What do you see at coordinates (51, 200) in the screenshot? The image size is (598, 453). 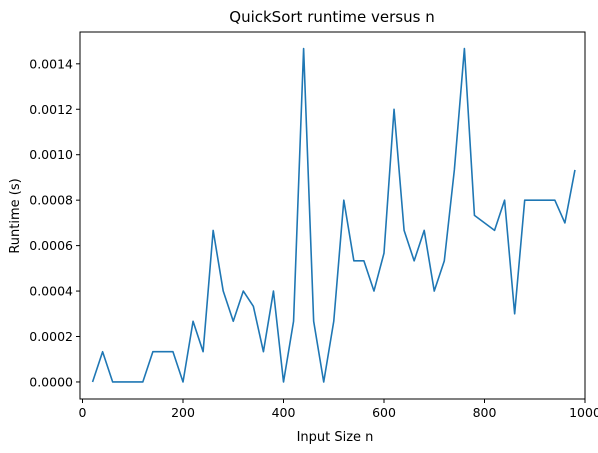 I see `y-tick-label: 0.0008` at bounding box center [51, 200].